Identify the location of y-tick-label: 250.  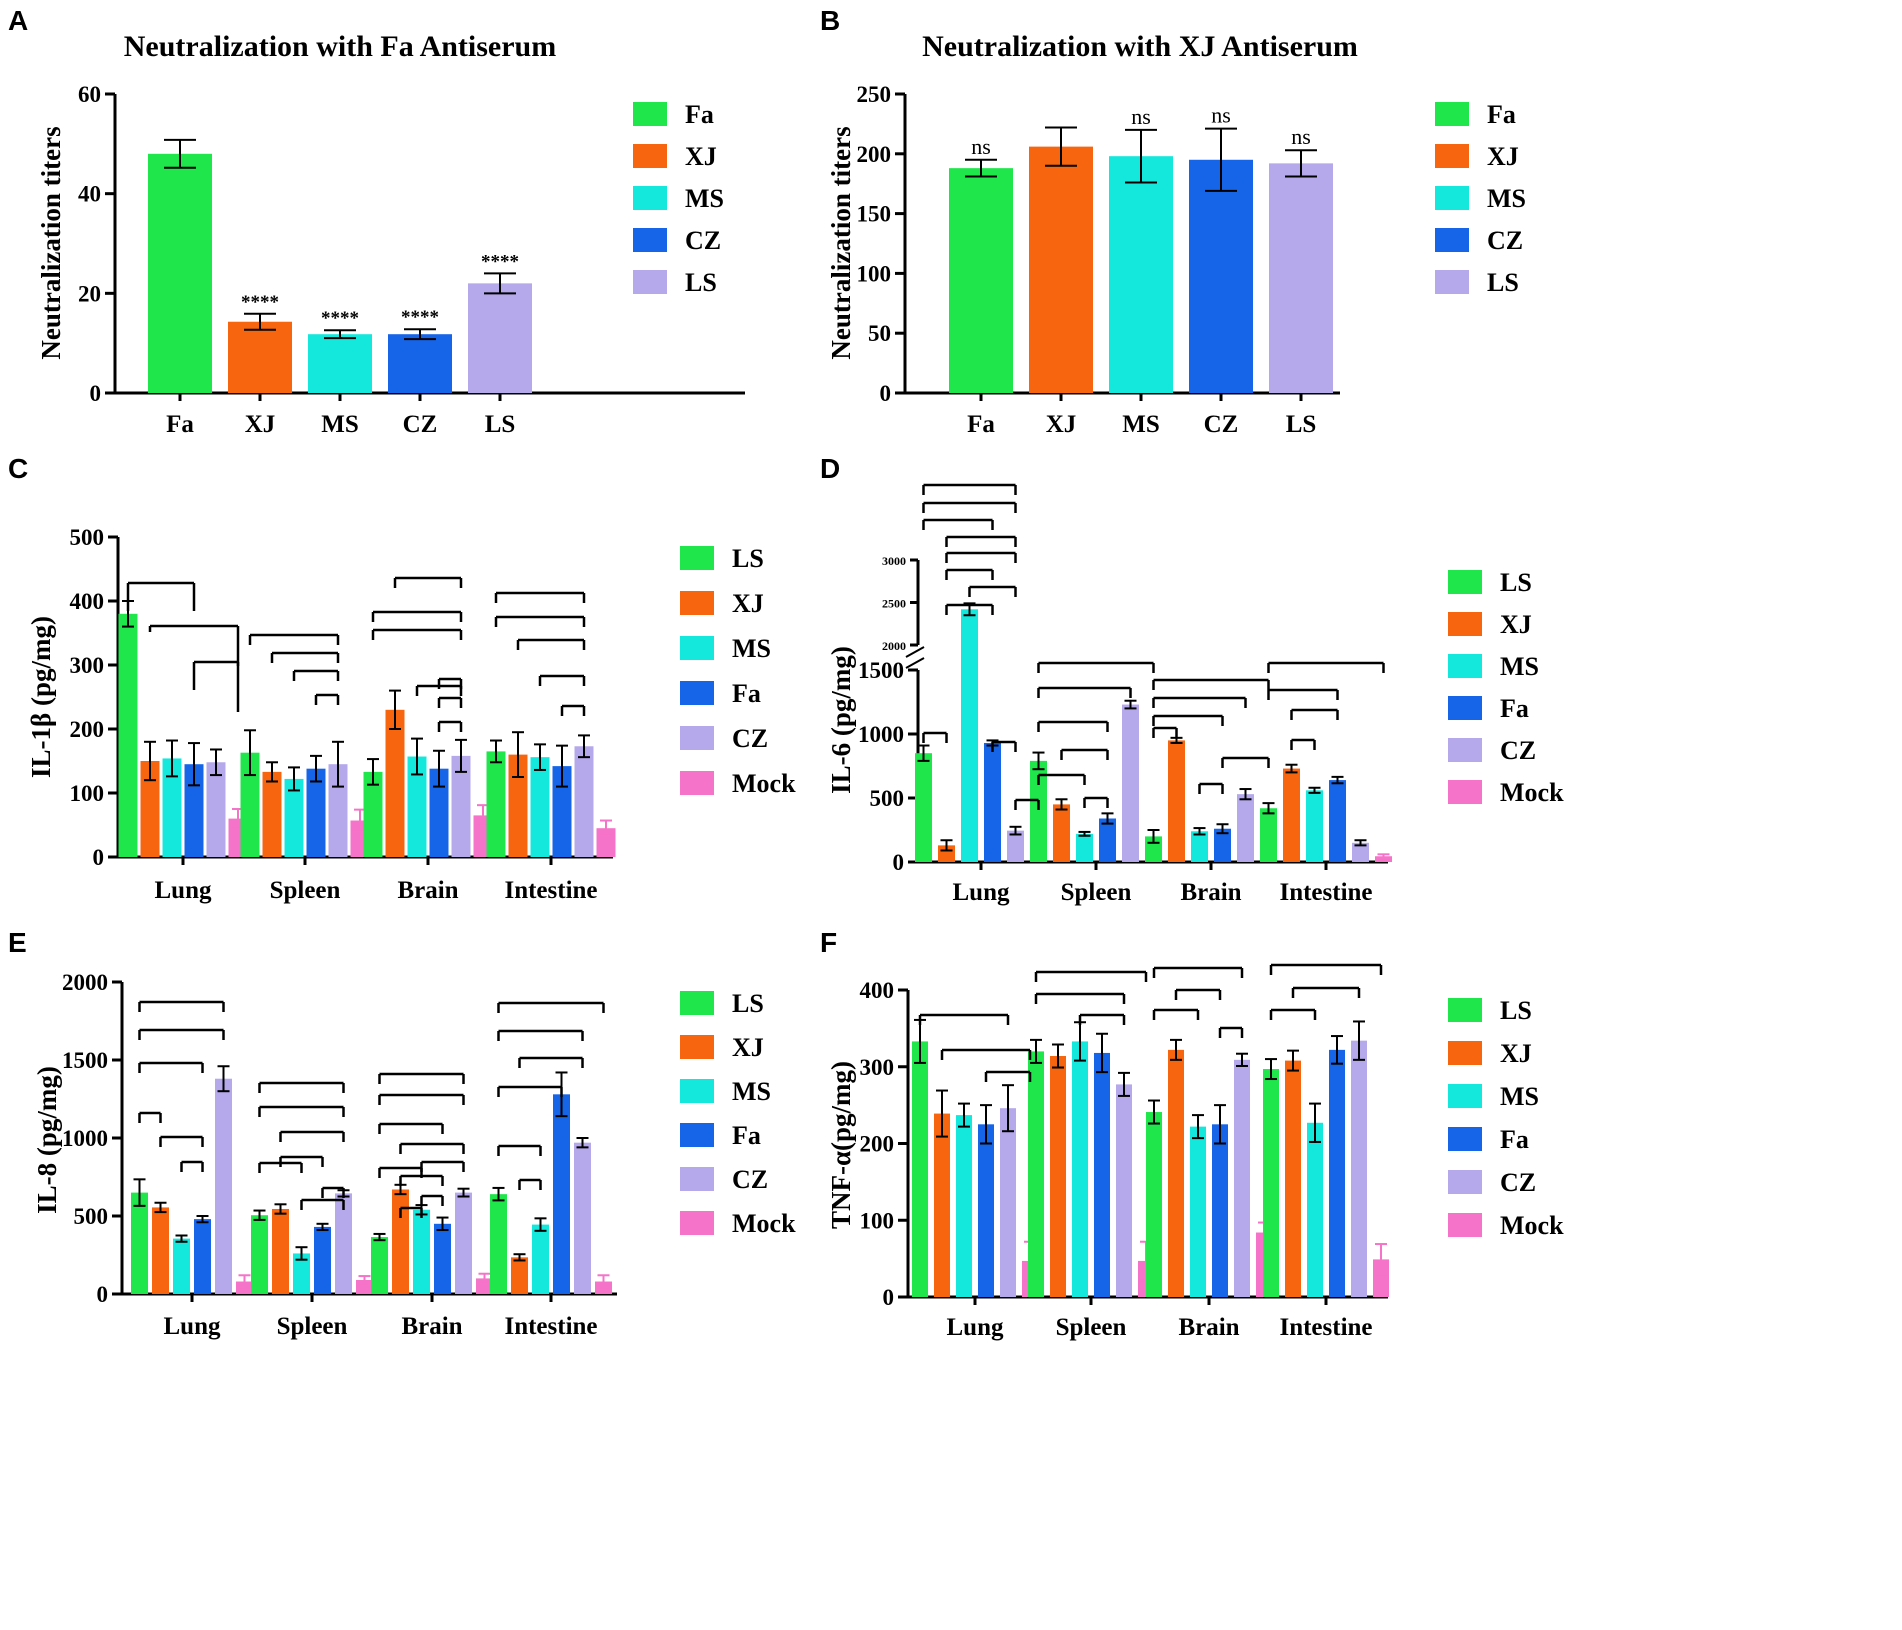
(874, 94).